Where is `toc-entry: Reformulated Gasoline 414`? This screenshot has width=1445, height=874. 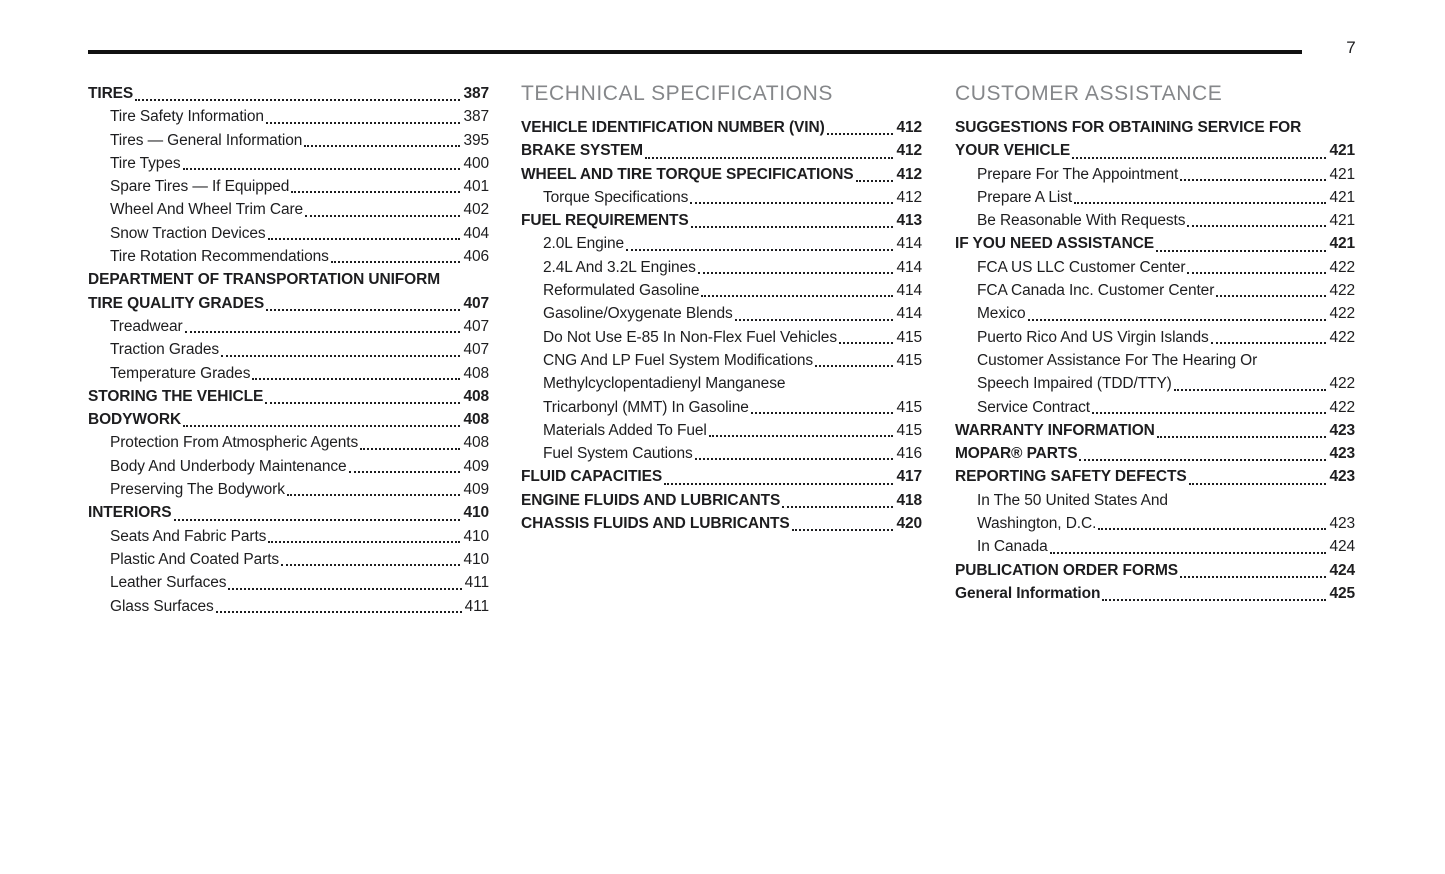
toc-entry: Reformulated Gasoline 414 is located at coordinates (721, 290).